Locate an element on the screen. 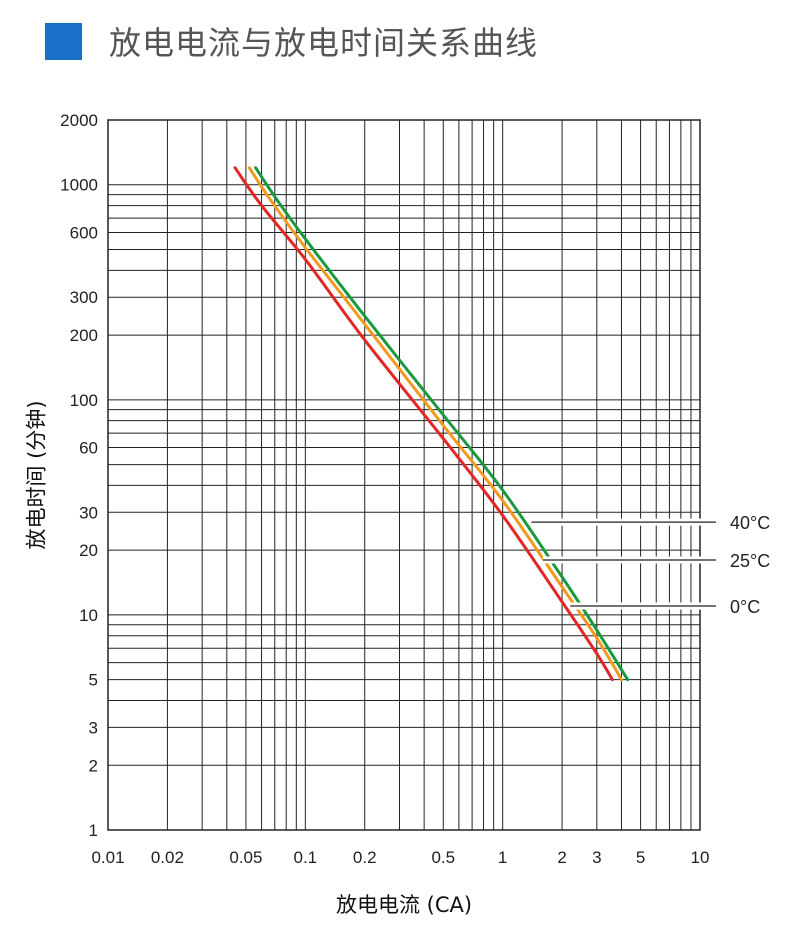 This screenshot has width=790, height=929. x-tick-label: 0.2 is located at coordinates (365, 857).